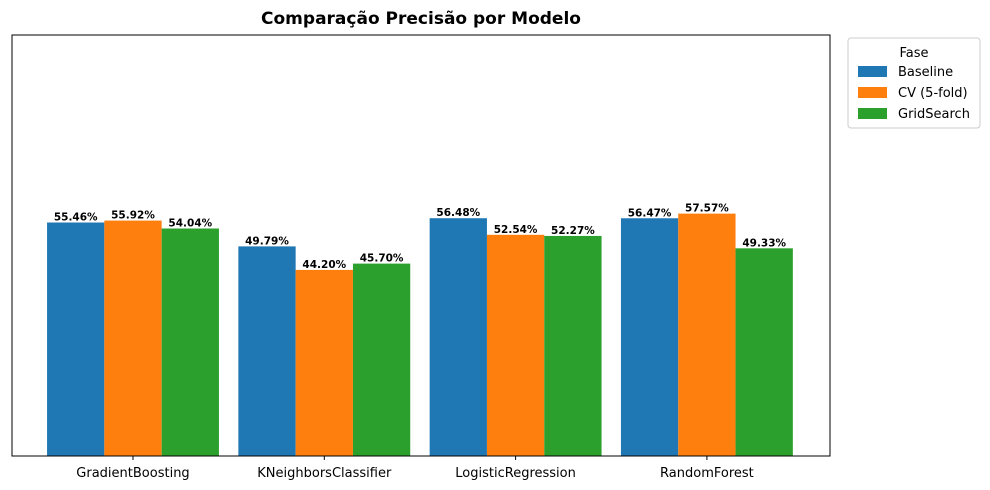  I want to click on data-label: 55.46%, so click(76, 218).